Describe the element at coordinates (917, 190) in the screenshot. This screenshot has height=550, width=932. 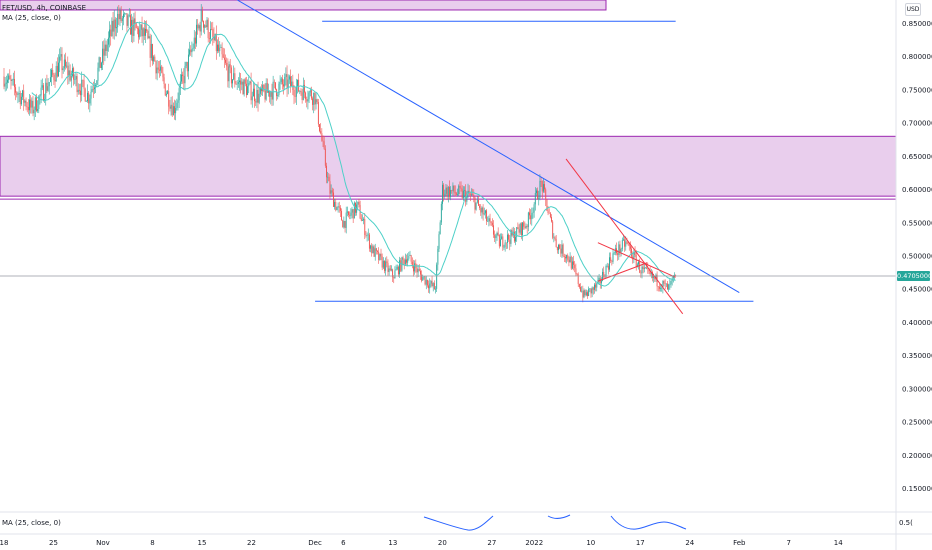
I see `price-tick-label: 0.60000000` at that location.